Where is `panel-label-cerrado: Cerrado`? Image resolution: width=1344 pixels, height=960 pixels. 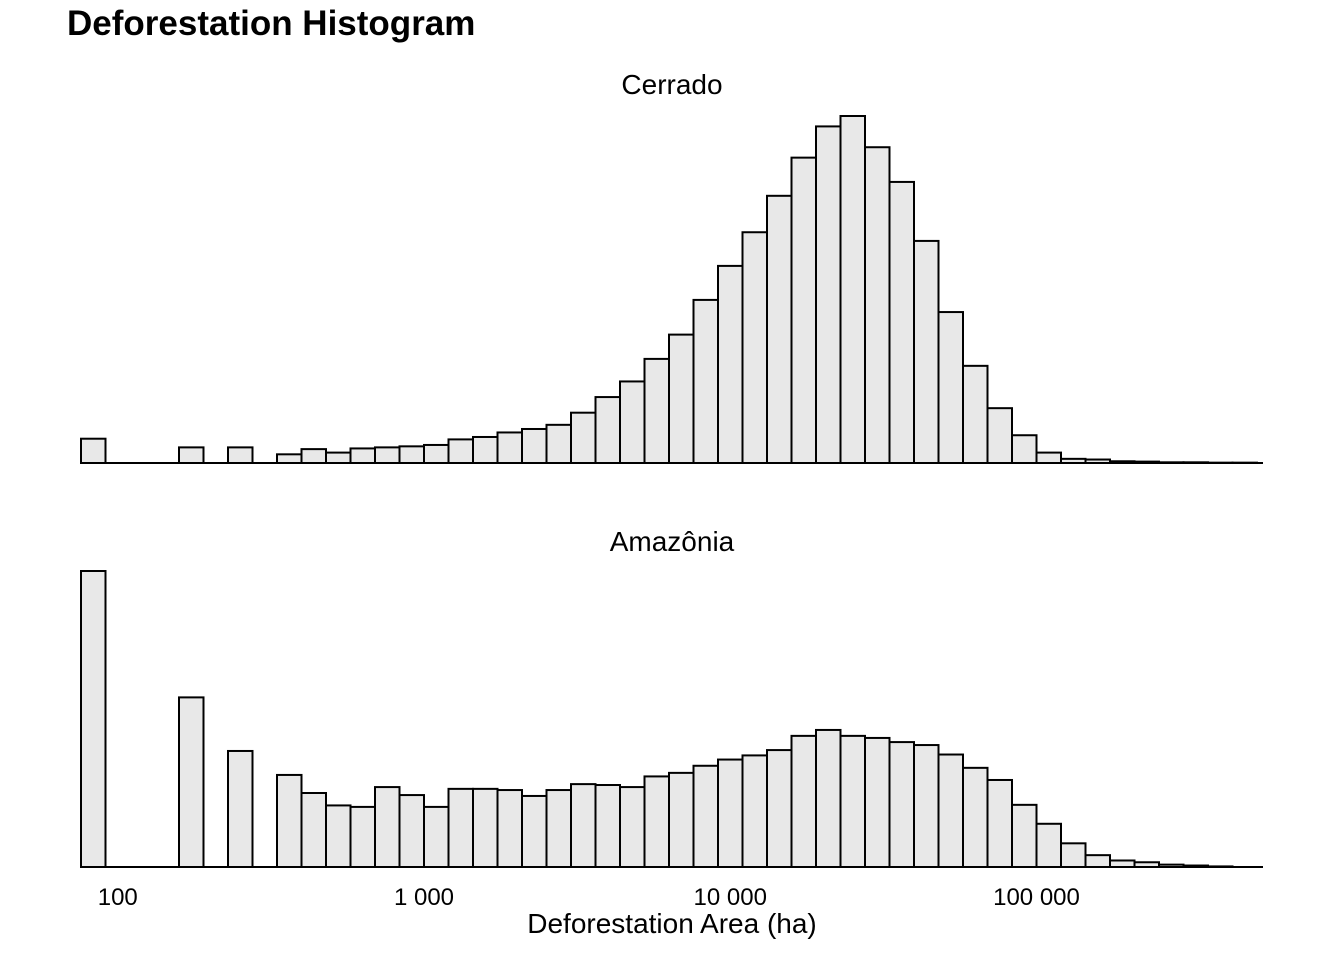
panel-label-cerrado: Cerrado is located at coordinates (671, 84).